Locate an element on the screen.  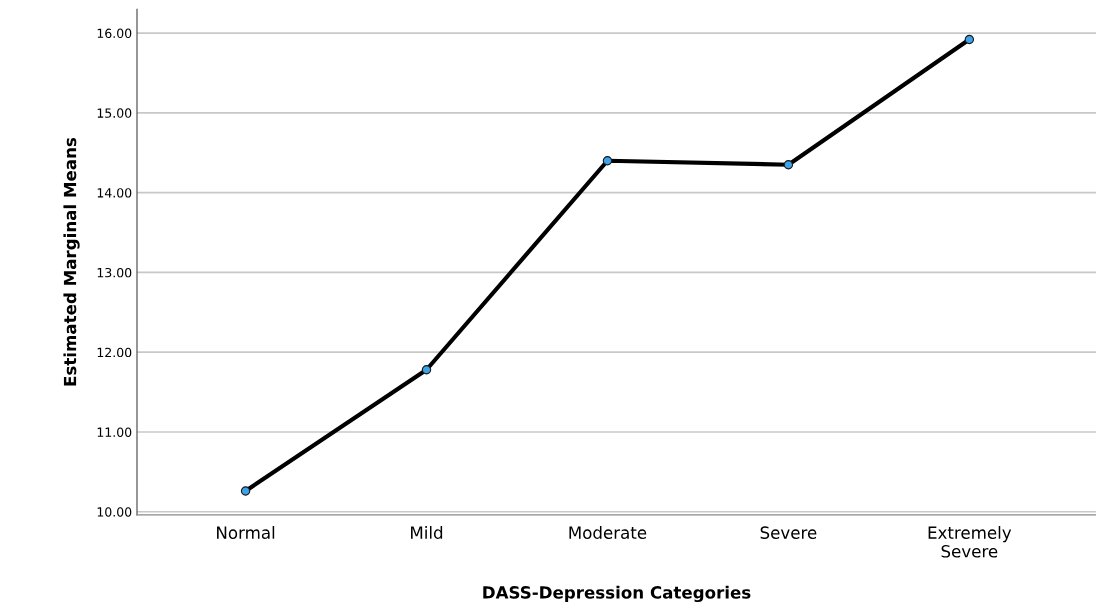
x-tick-label: Severe is located at coordinates (788, 532).